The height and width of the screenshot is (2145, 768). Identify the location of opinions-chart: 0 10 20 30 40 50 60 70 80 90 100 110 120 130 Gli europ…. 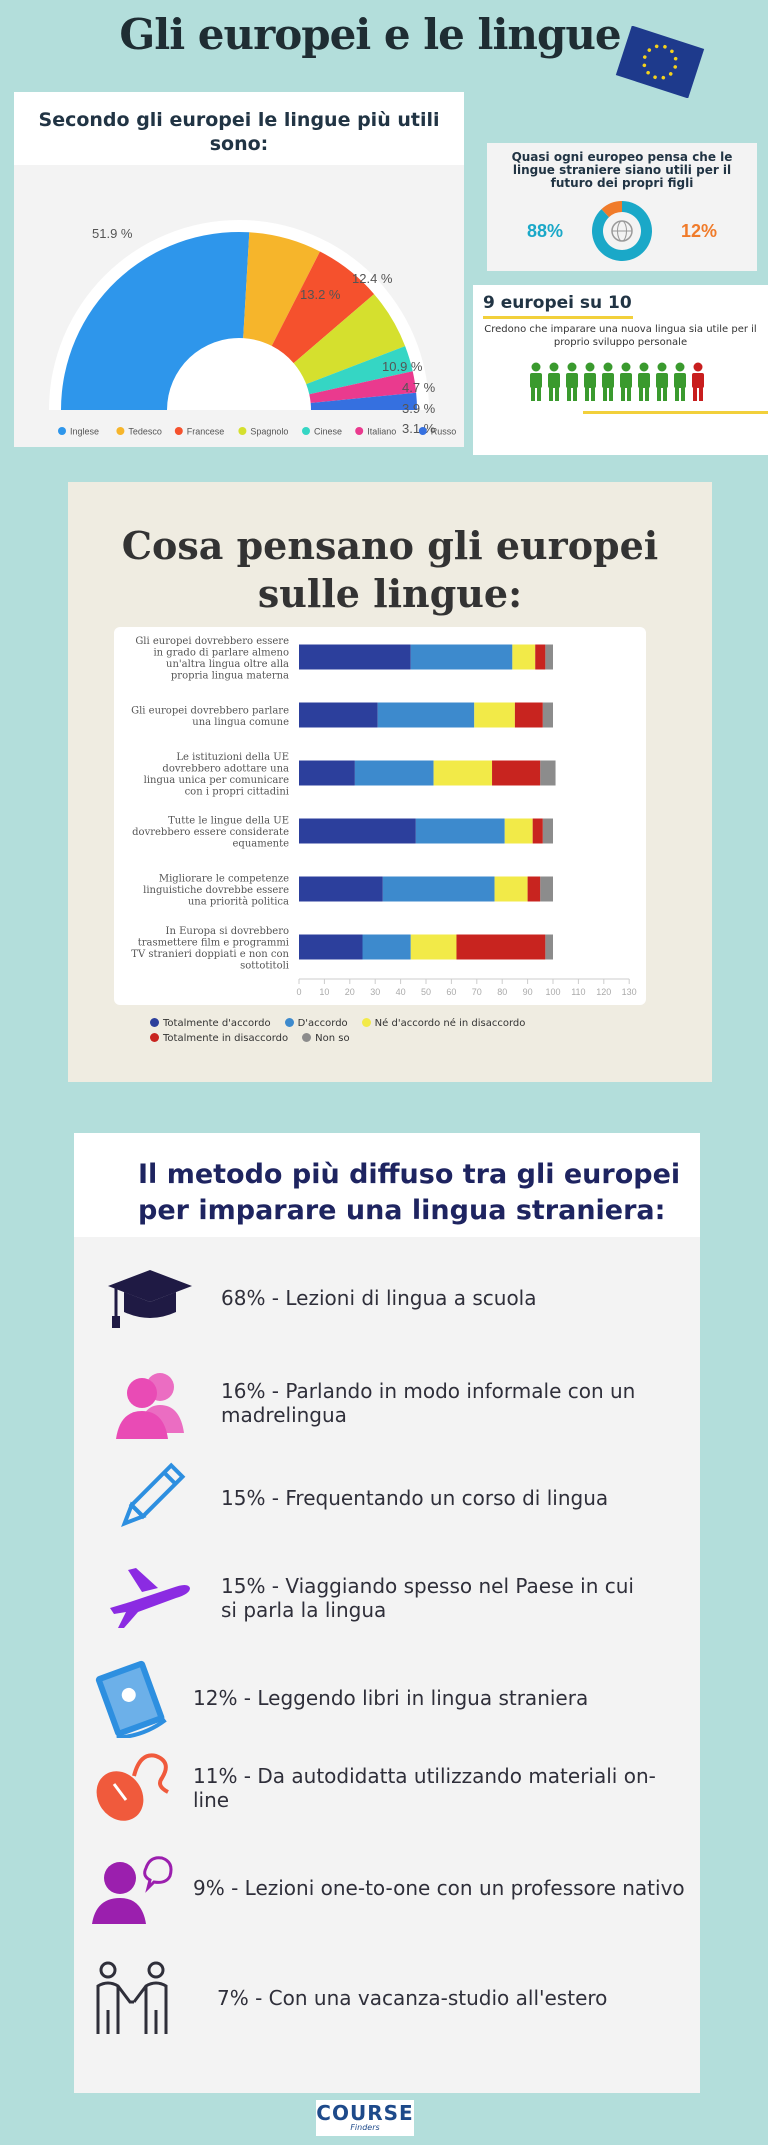
(384, 816).